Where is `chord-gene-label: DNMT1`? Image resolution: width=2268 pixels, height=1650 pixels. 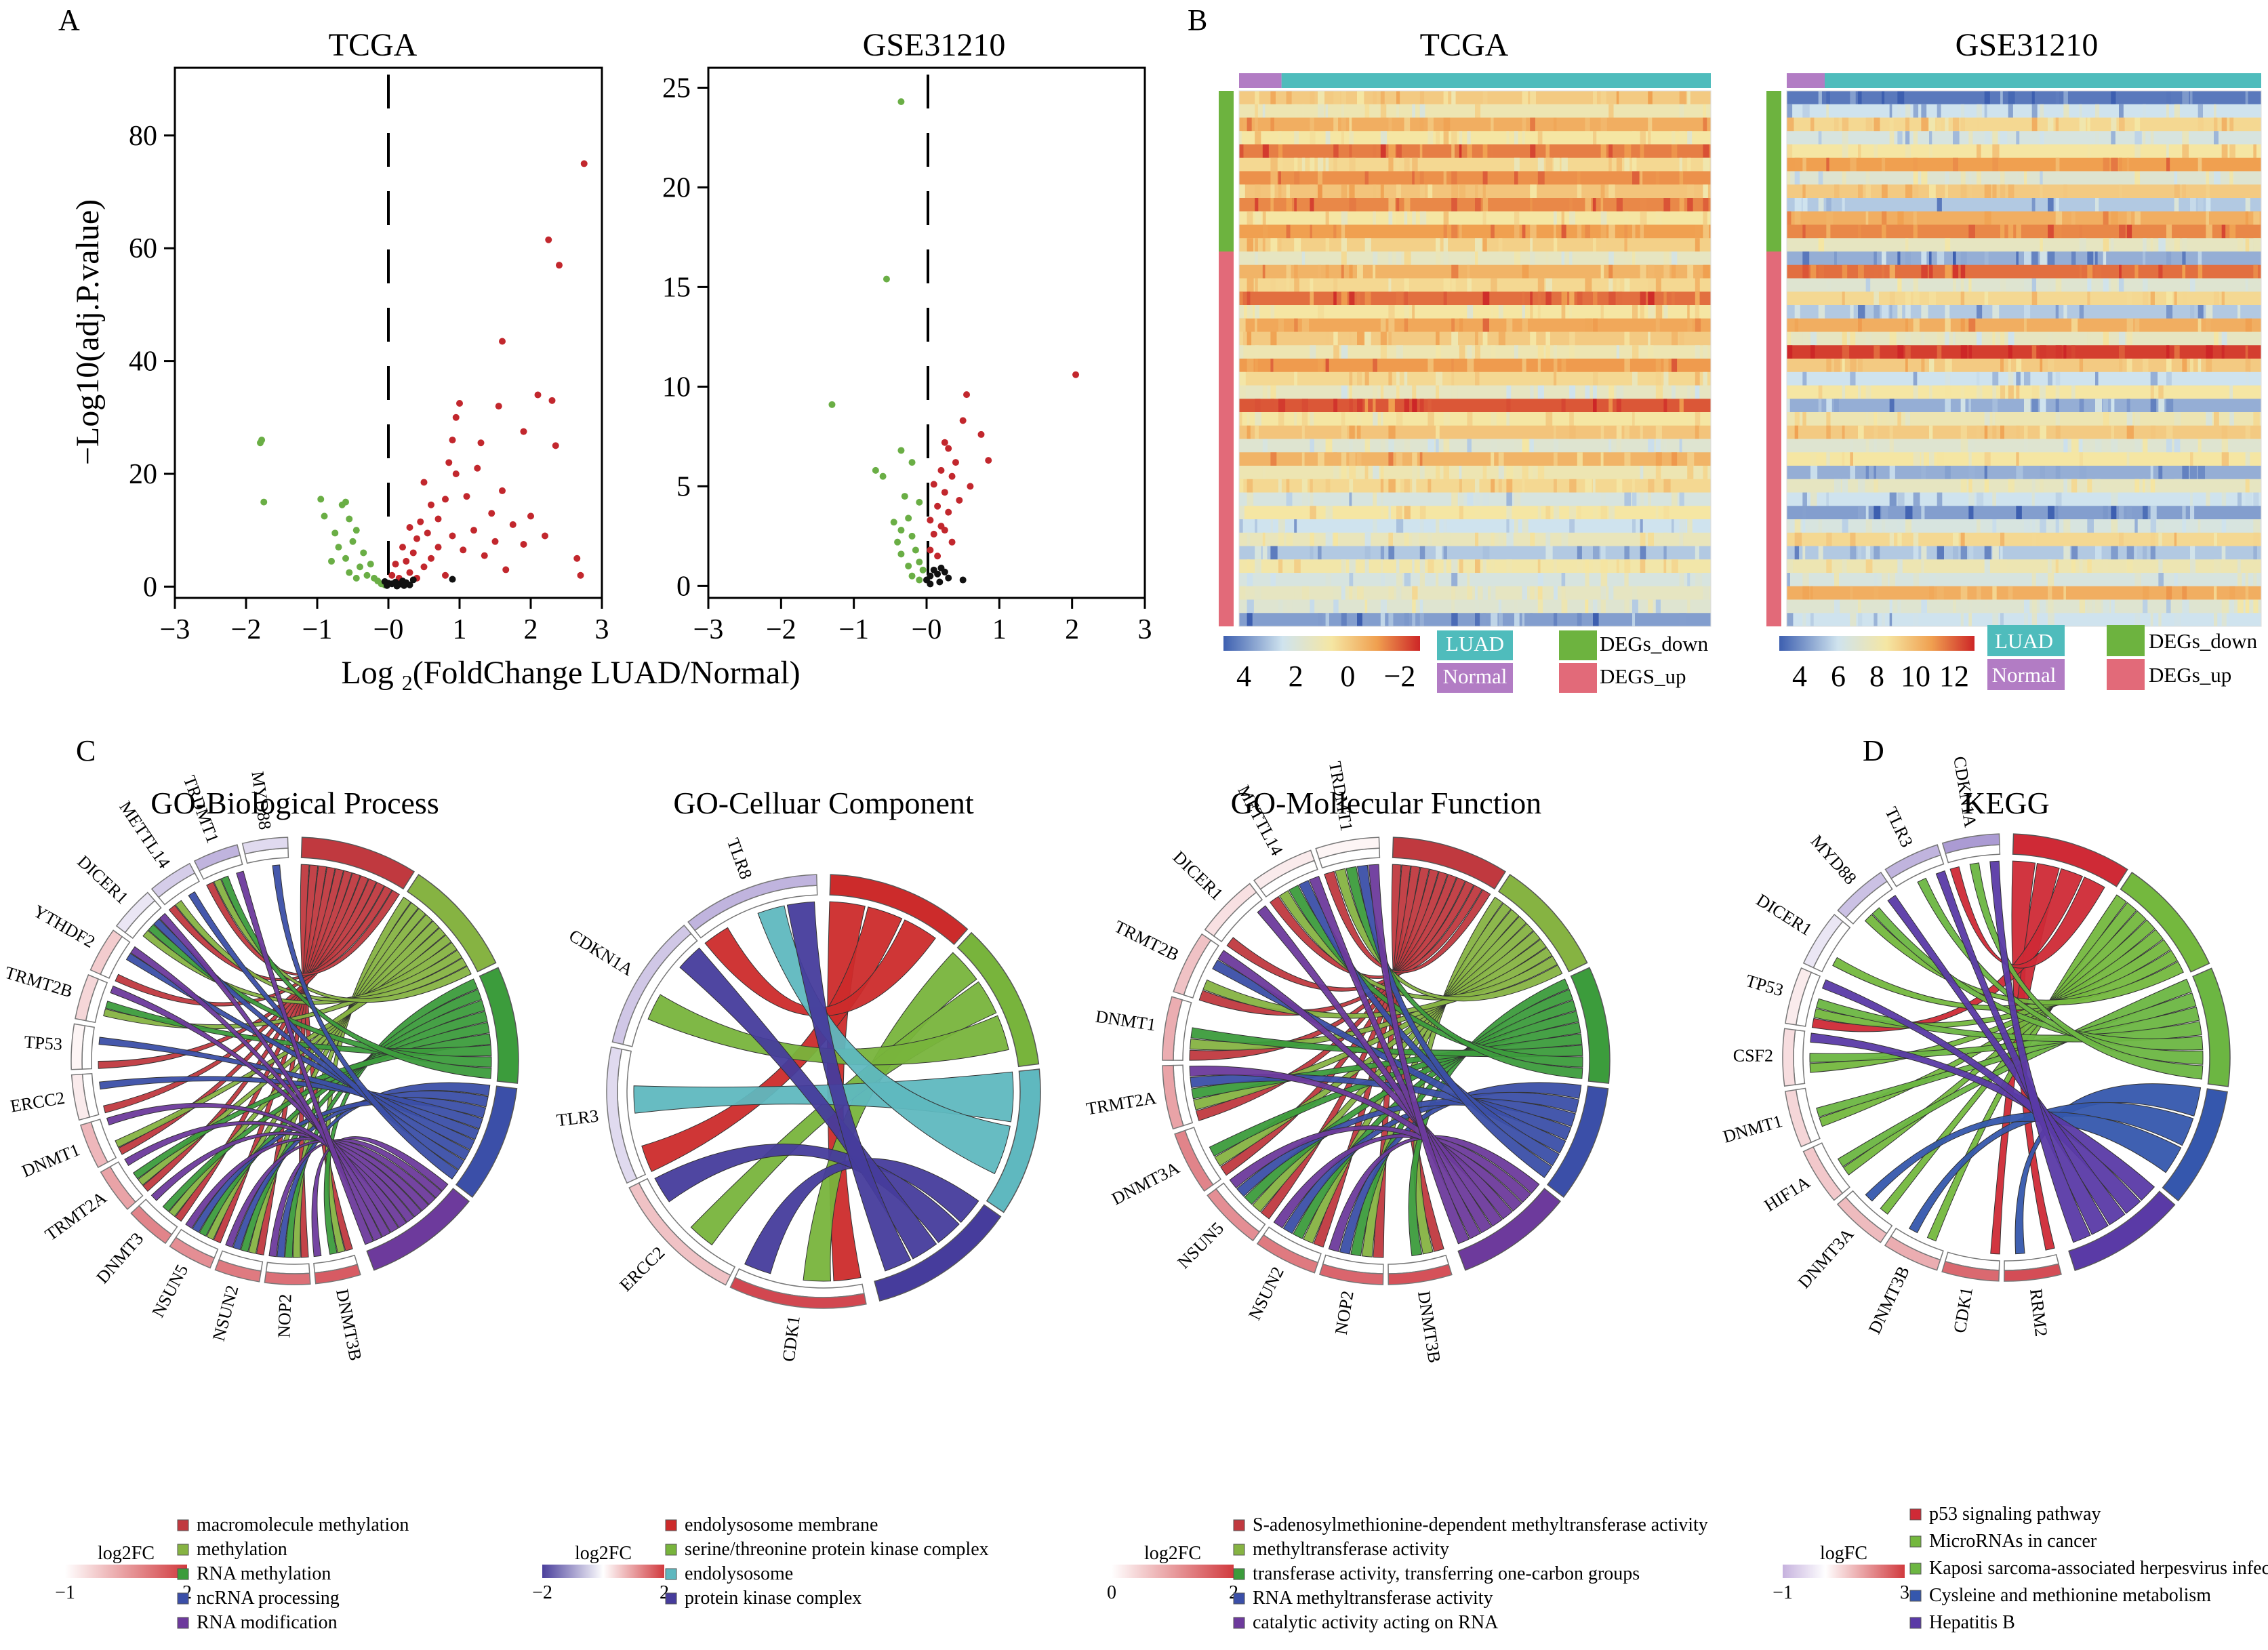
chord-gene-label: DNMT1 is located at coordinates (1125, 1021).